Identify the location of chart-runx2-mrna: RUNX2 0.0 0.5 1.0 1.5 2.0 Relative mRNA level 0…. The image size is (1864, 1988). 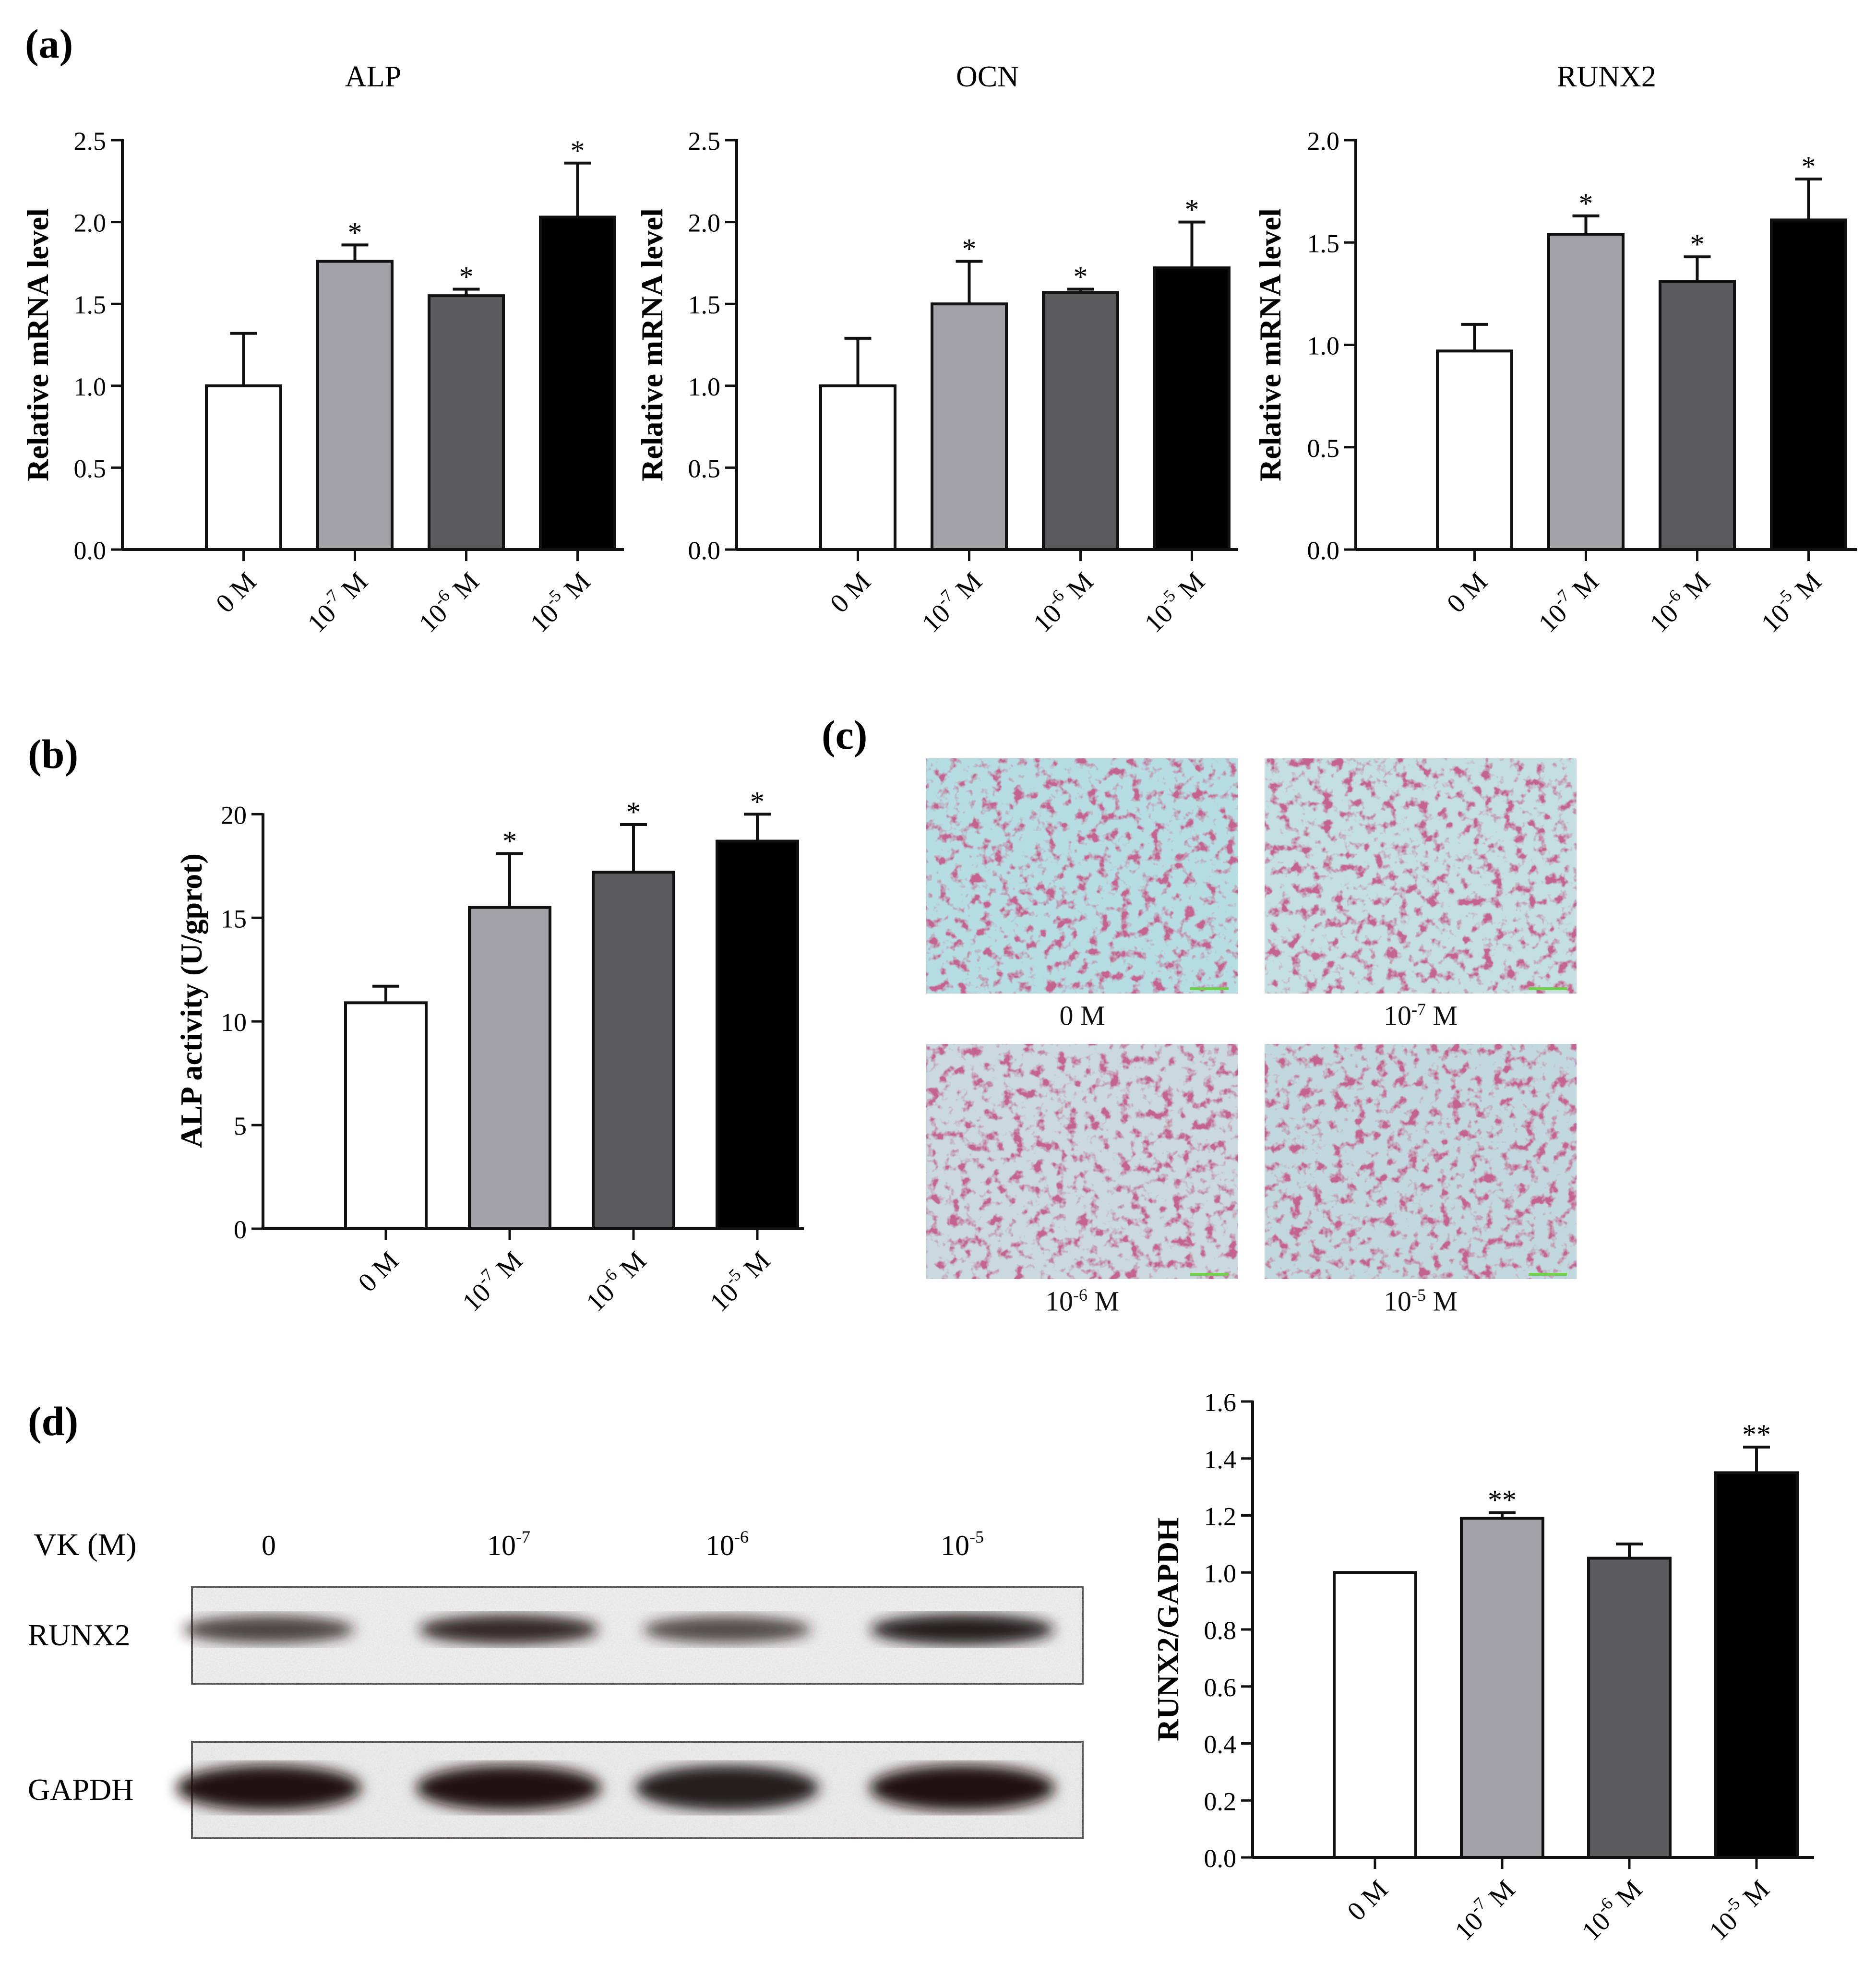
(1555, 349).